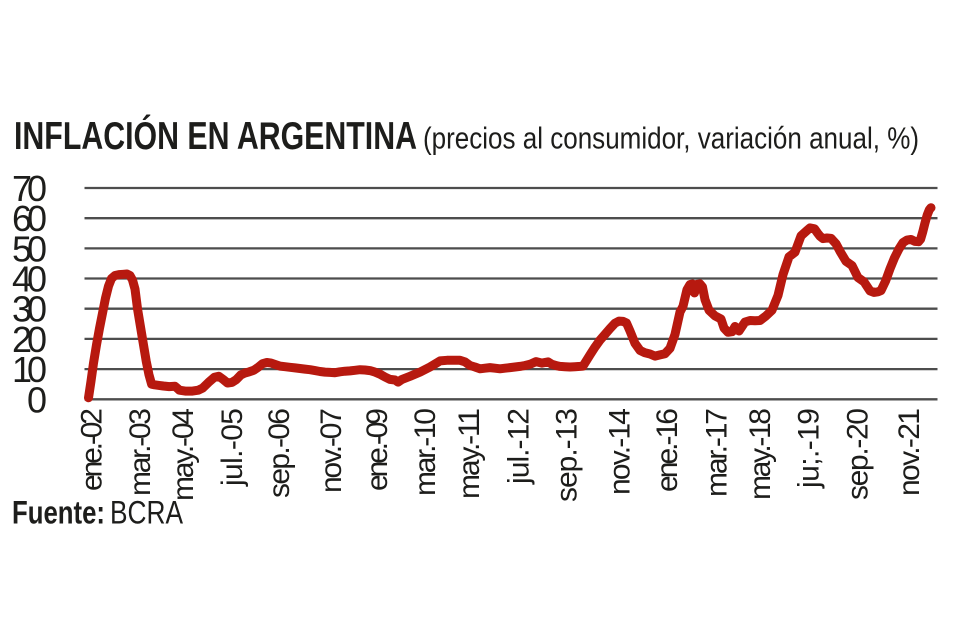 The image size is (960, 640). I want to click on svg-text: 30, so click(29, 309).